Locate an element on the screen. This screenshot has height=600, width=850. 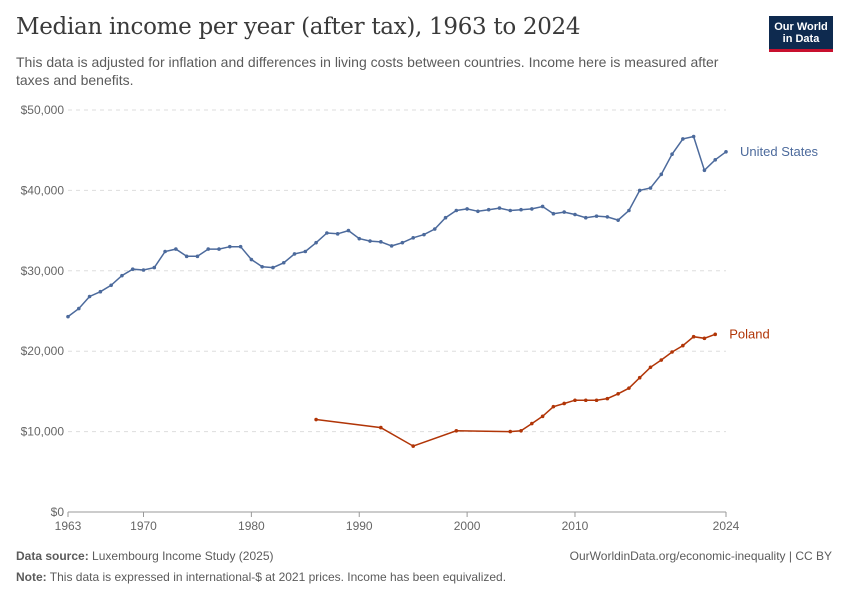
x-tick-label: 2024 is located at coordinates (726, 526).